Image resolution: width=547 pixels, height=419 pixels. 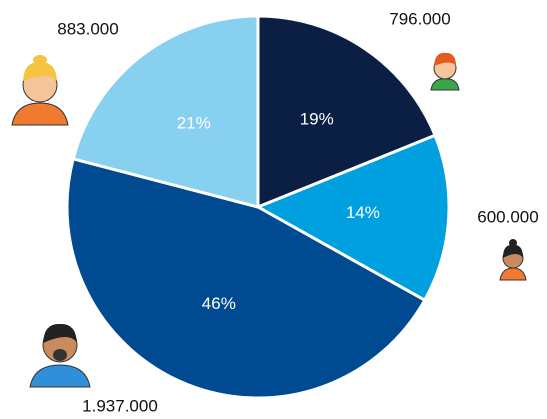 What do you see at coordinates (363, 212) in the screenshot?
I see `slice-label: 14%` at bounding box center [363, 212].